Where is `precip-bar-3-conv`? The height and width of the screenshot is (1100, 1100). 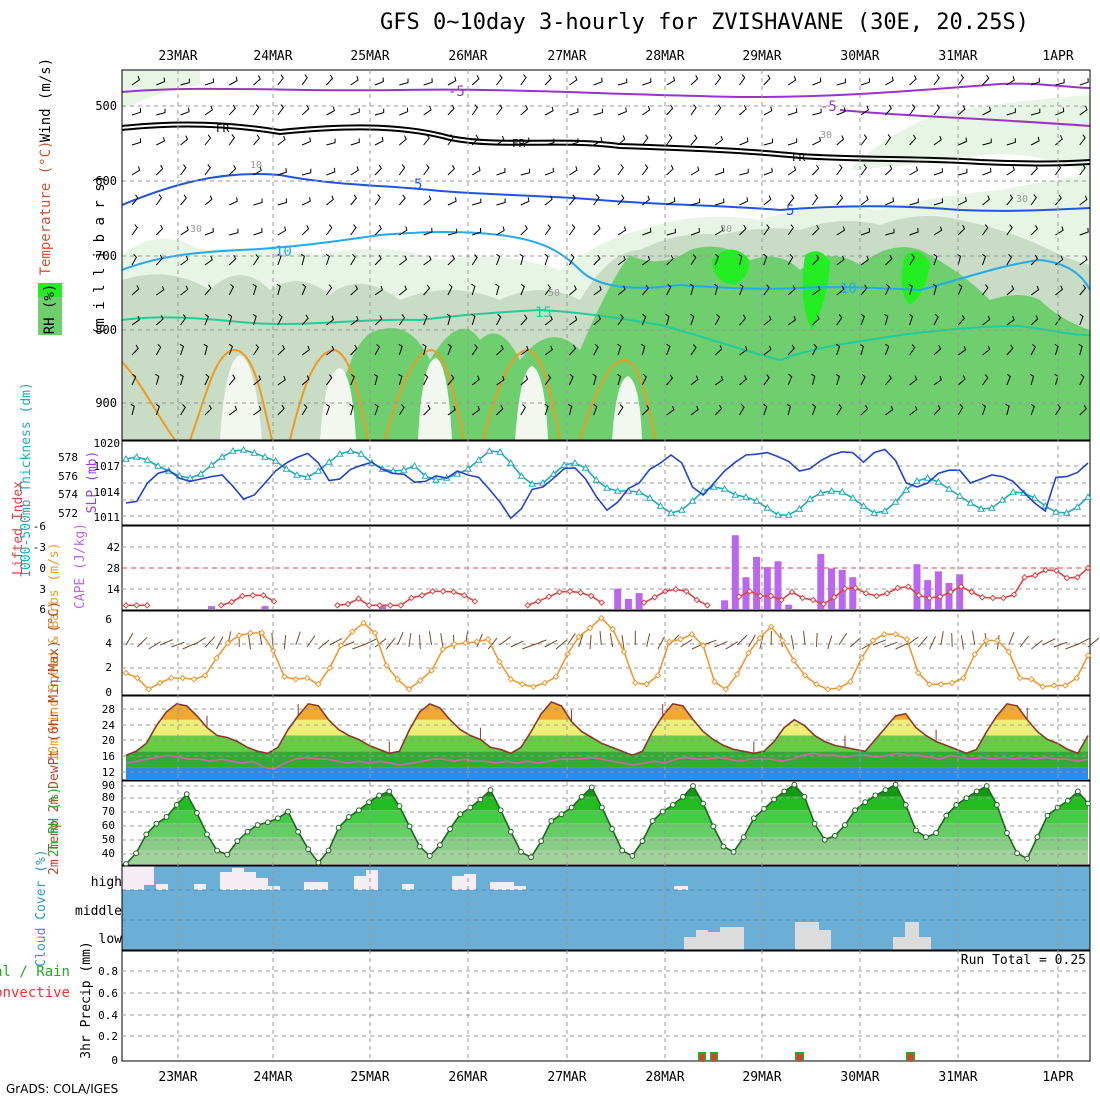 precip-bar-3-conv is located at coordinates (799, 1057).